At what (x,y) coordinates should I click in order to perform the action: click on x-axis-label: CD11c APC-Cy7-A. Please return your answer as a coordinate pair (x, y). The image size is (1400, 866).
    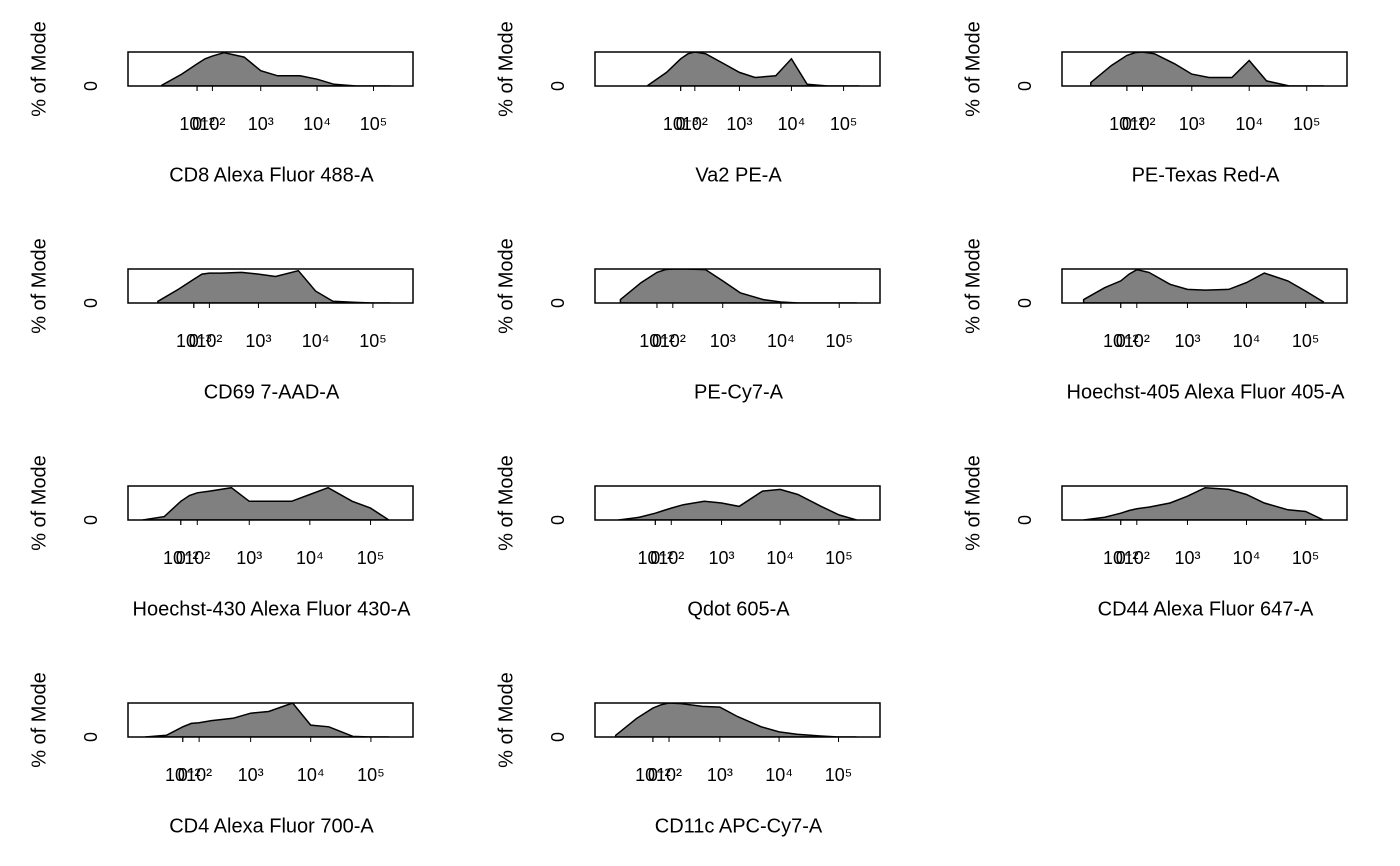
    Looking at the image, I should click on (739, 826).